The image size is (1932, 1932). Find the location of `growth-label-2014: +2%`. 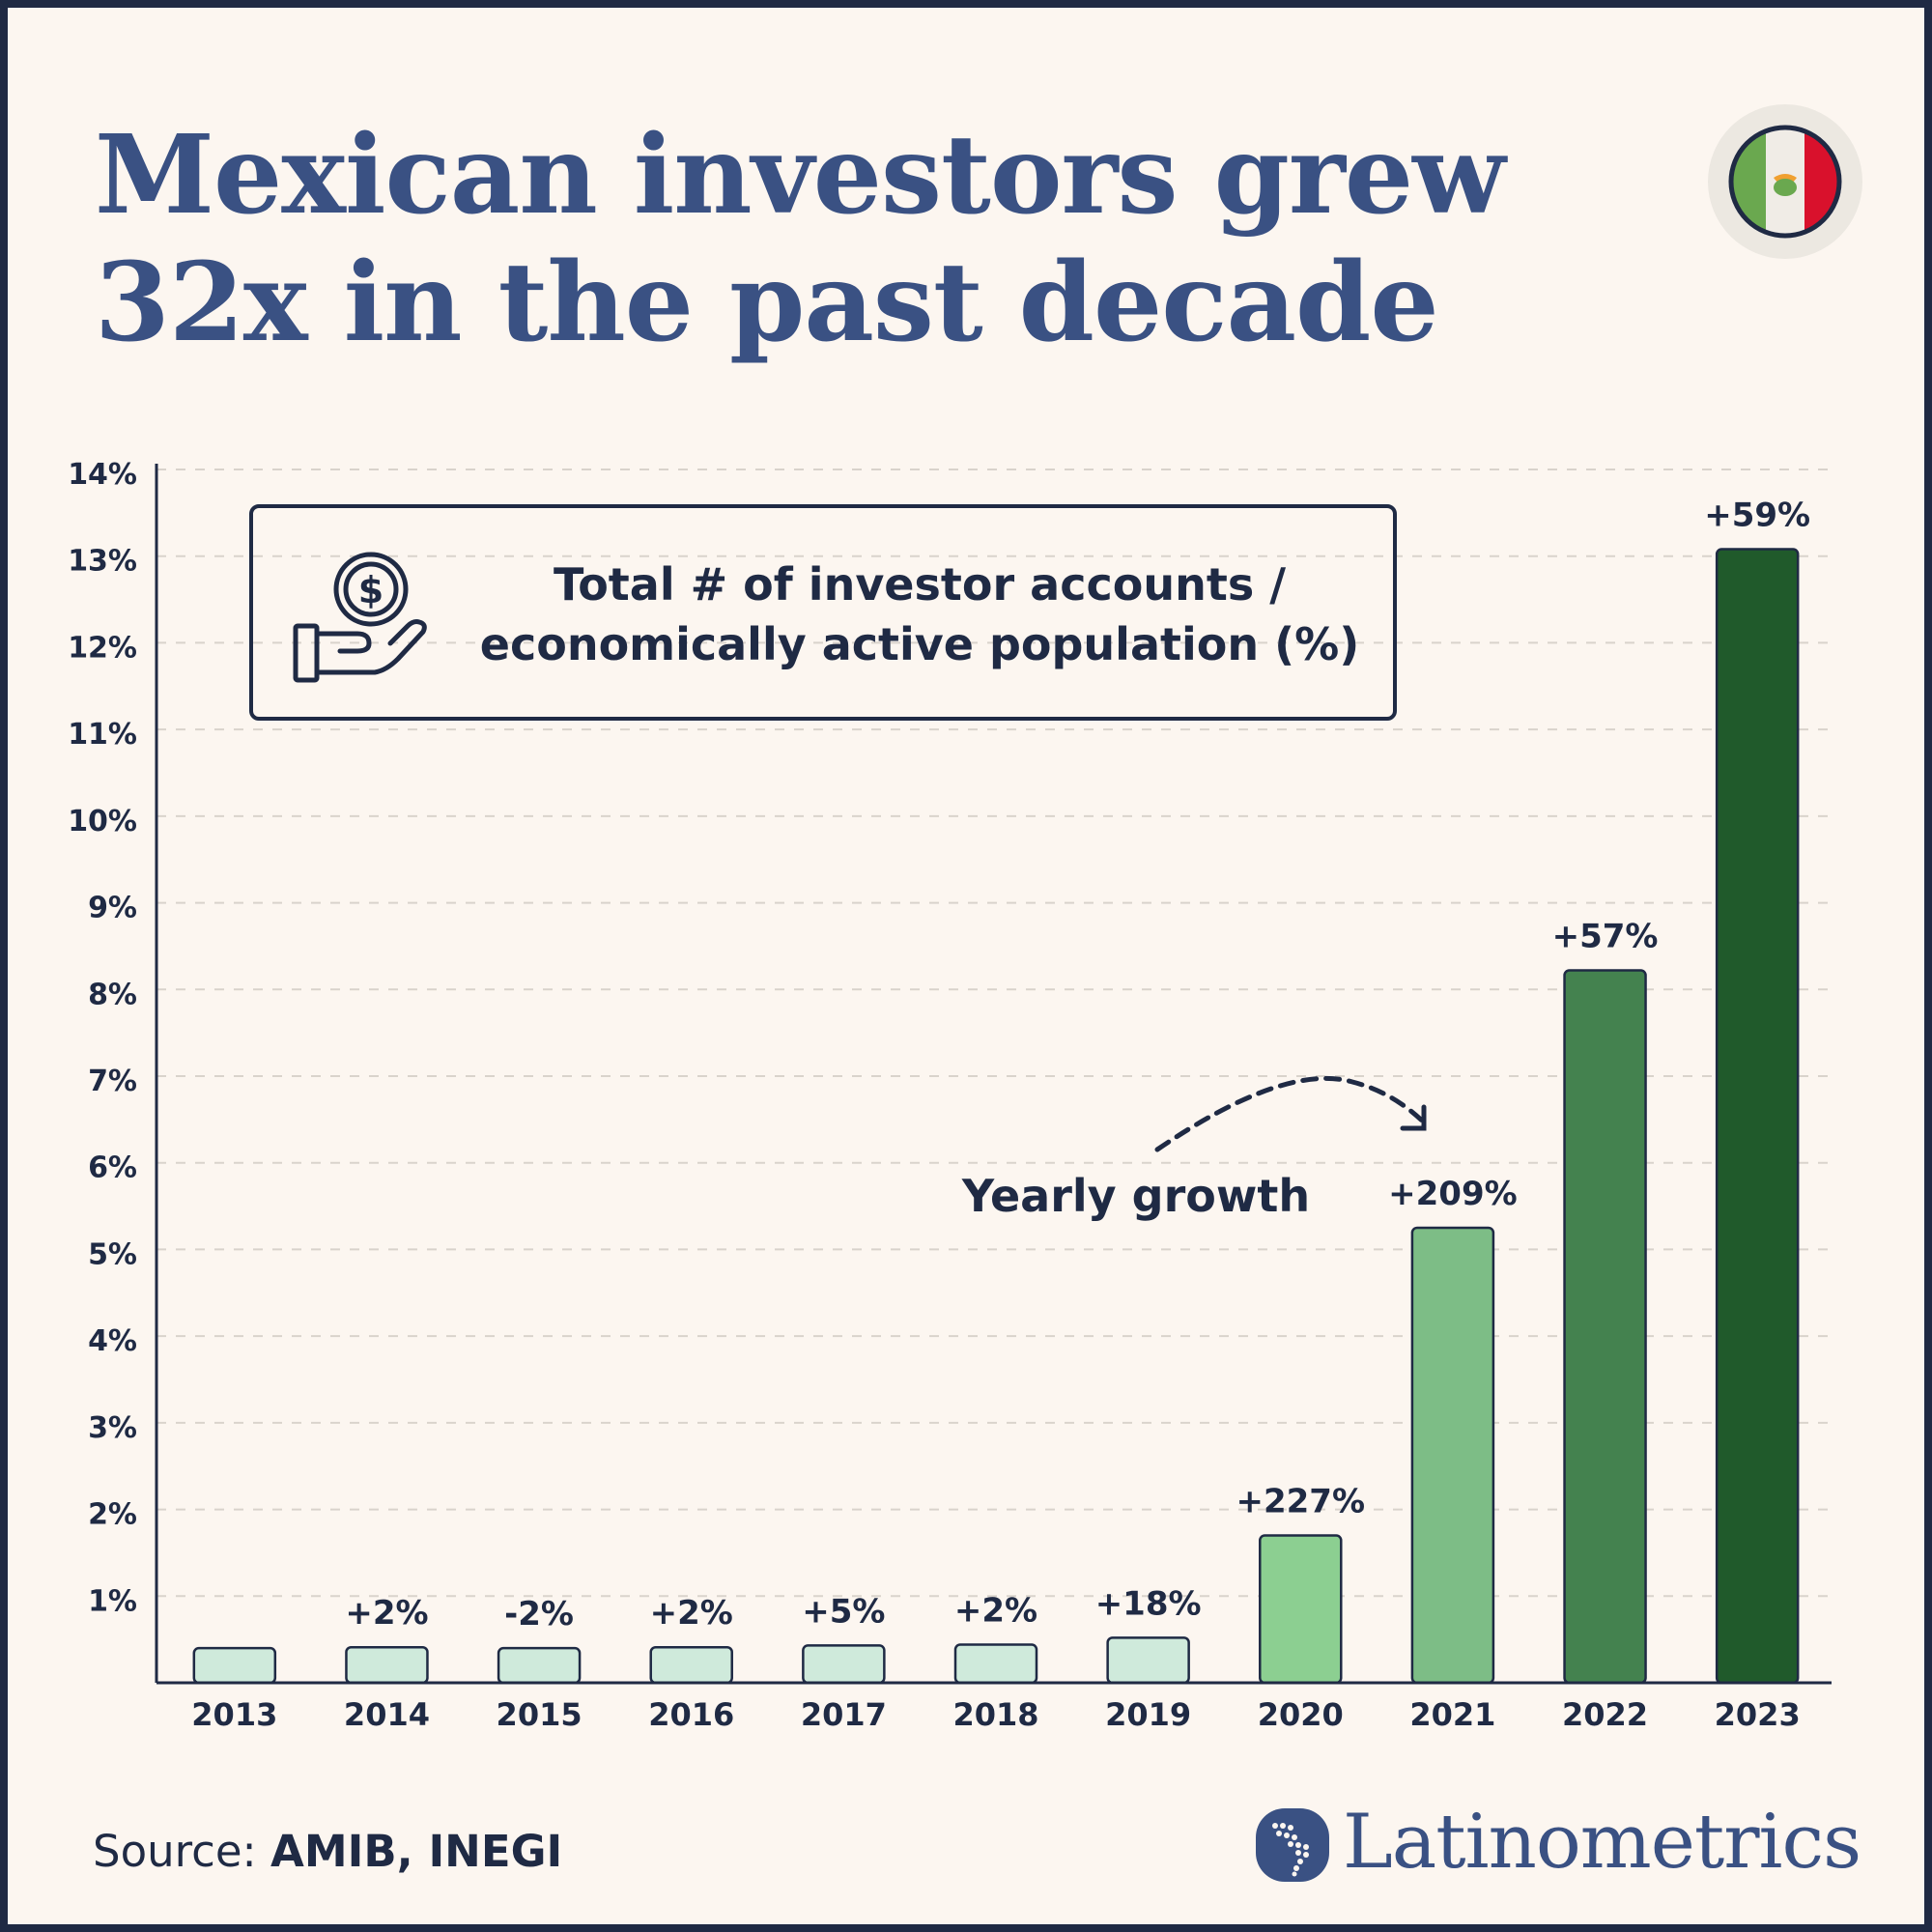

growth-label-2014: +2% is located at coordinates (386, 1613).